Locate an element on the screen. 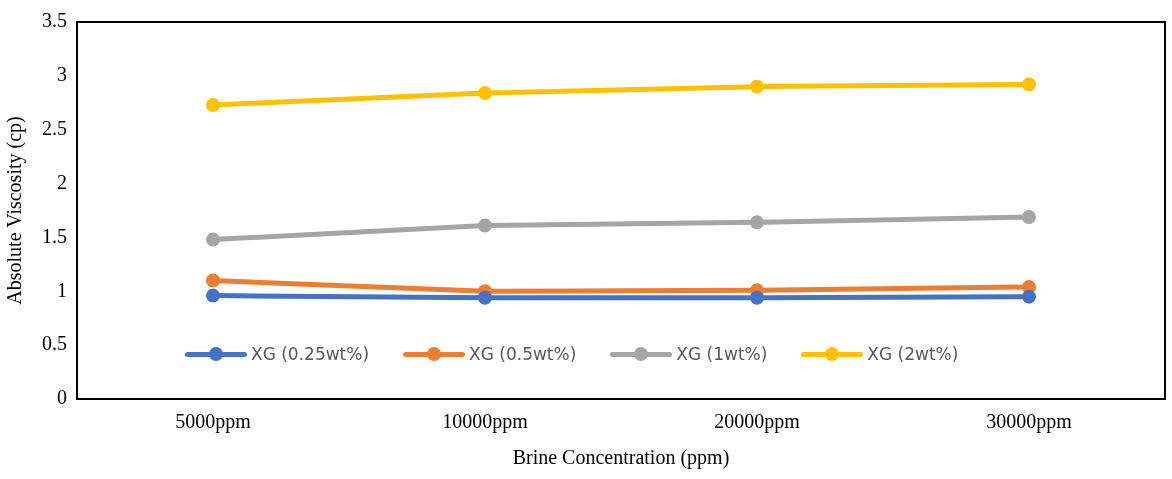 This screenshot has height=479, width=1172. legend-label: XG (0.5wt%) is located at coordinates (523, 354).